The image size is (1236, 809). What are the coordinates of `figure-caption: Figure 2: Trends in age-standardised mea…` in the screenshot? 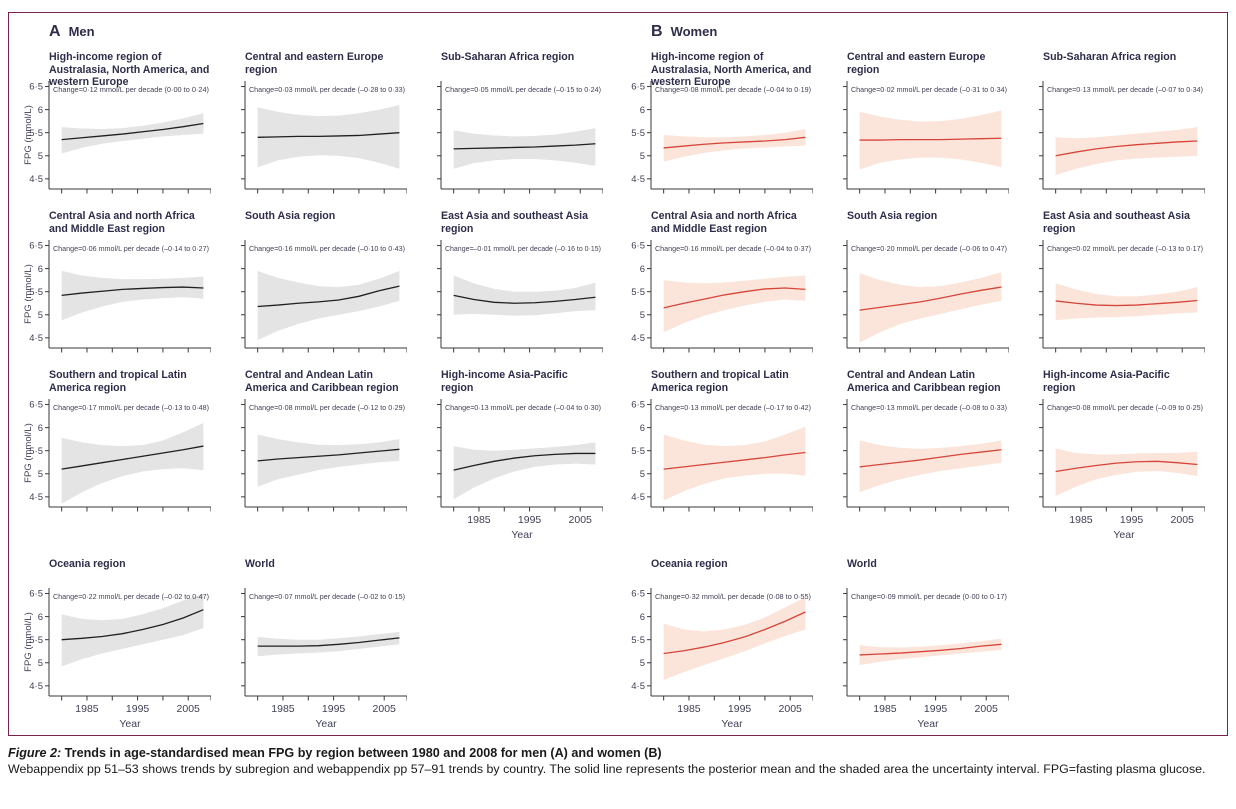 It's located at (619, 762).